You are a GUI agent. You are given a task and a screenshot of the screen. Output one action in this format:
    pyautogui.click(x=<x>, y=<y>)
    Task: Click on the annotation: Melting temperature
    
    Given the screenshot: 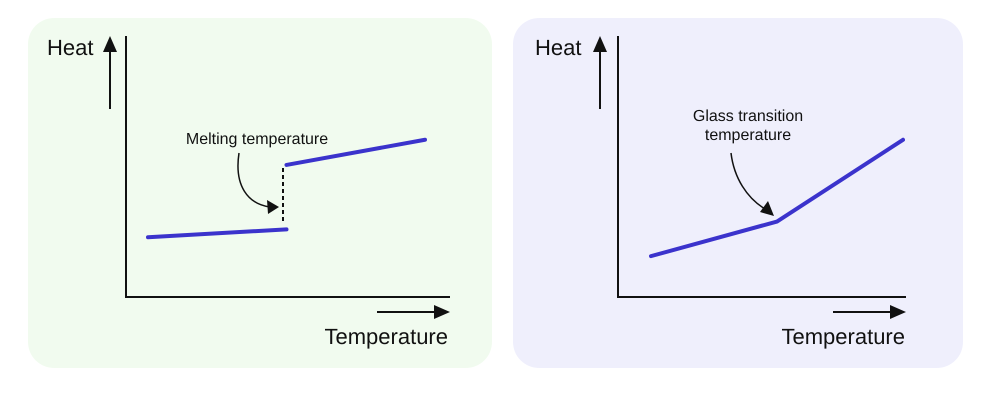 What is the action you would take?
    pyautogui.click(x=257, y=139)
    